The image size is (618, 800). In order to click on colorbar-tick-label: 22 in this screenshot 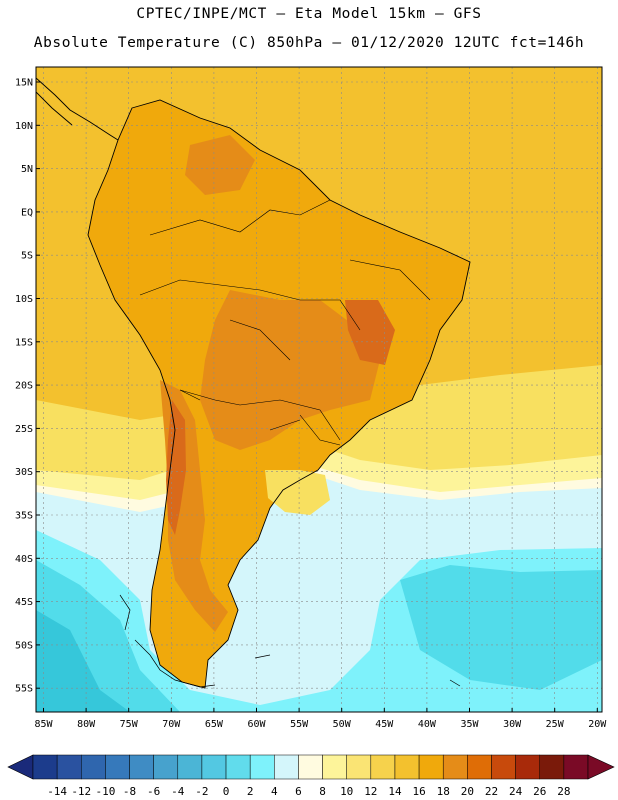, I will do `click(491, 791)`.